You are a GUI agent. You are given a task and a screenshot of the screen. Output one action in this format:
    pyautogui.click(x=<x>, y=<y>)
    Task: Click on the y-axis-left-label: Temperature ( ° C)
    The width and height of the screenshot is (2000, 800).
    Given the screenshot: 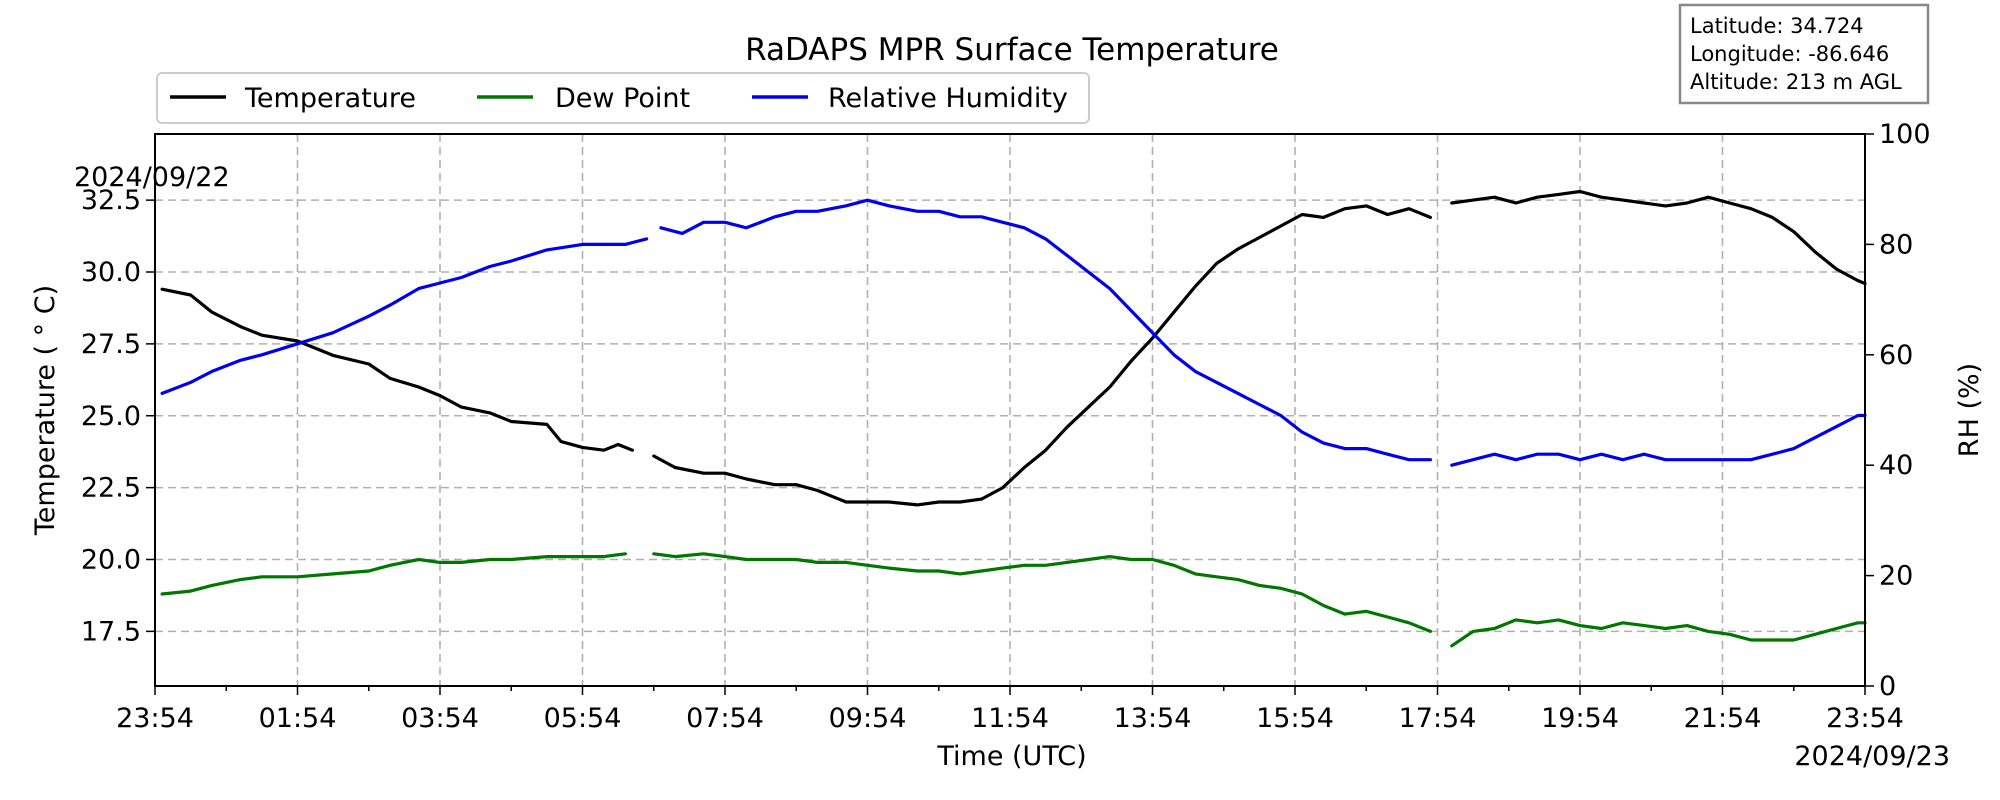 What is the action you would take?
    pyautogui.click(x=45, y=410)
    